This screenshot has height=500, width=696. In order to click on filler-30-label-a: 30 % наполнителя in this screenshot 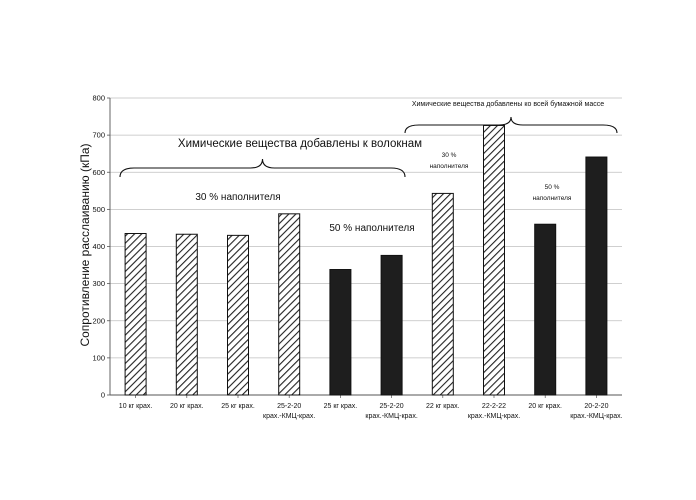, I will do `click(237, 197)`.